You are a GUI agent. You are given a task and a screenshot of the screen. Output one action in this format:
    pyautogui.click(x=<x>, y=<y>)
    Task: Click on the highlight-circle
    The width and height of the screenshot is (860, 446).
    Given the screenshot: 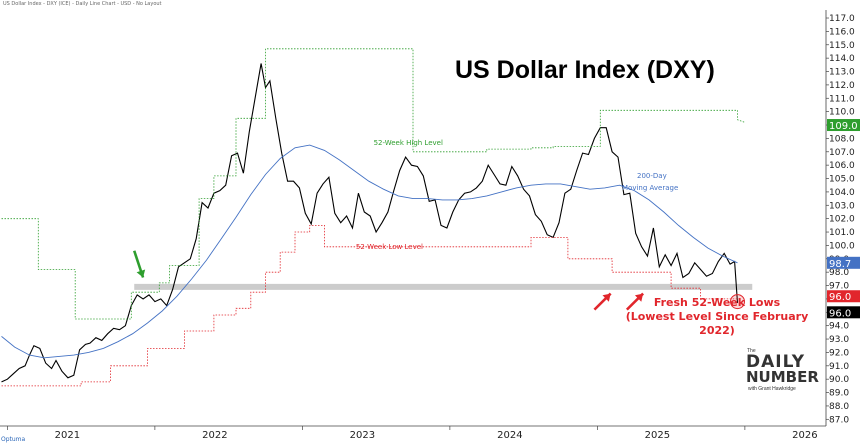 What is the action you would take?
    pyautogui.click(x=737, y=302)
    